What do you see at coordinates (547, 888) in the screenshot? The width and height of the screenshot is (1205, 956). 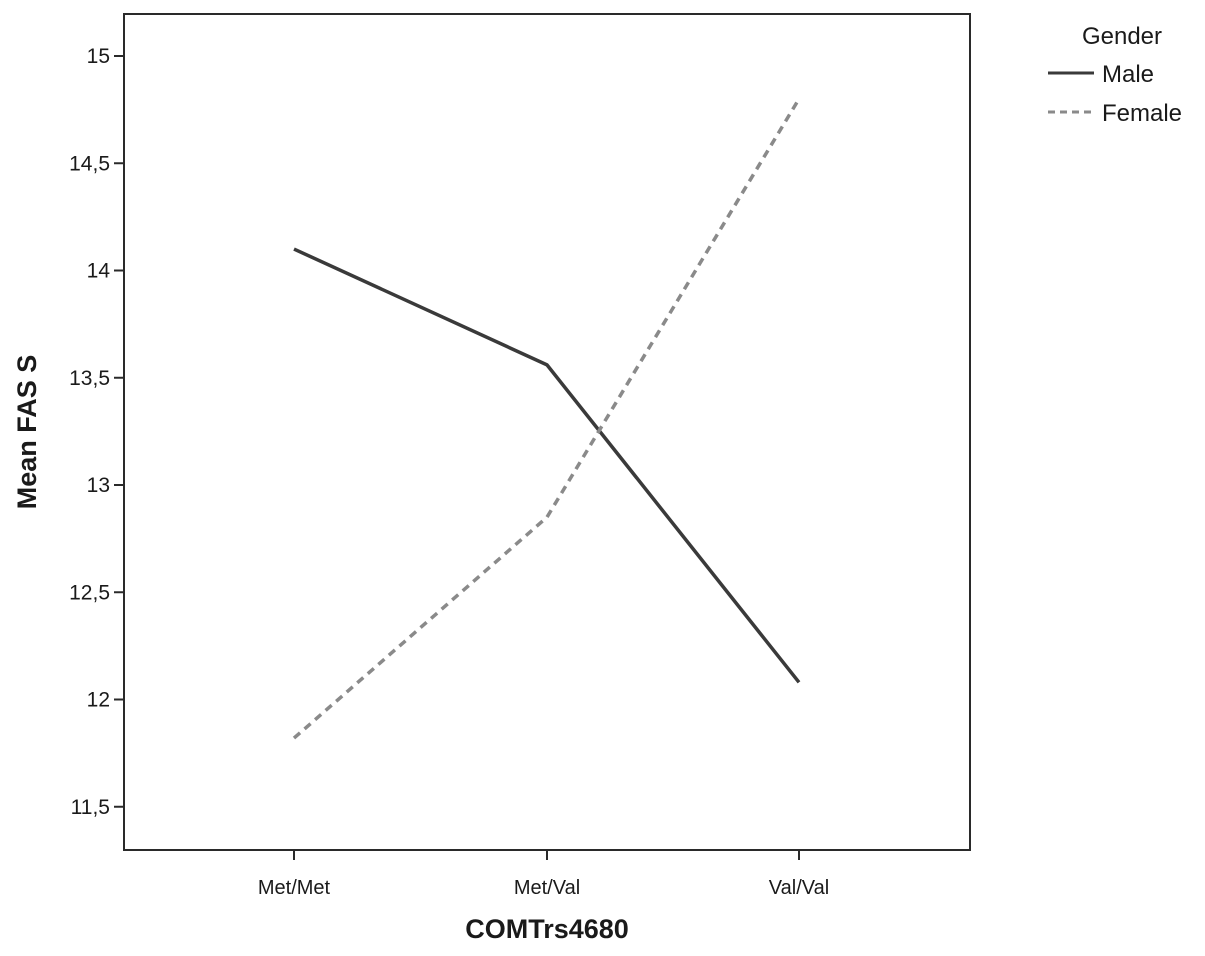 I see `x-tick-label: Met/Val` at bounding box center [547, 888].